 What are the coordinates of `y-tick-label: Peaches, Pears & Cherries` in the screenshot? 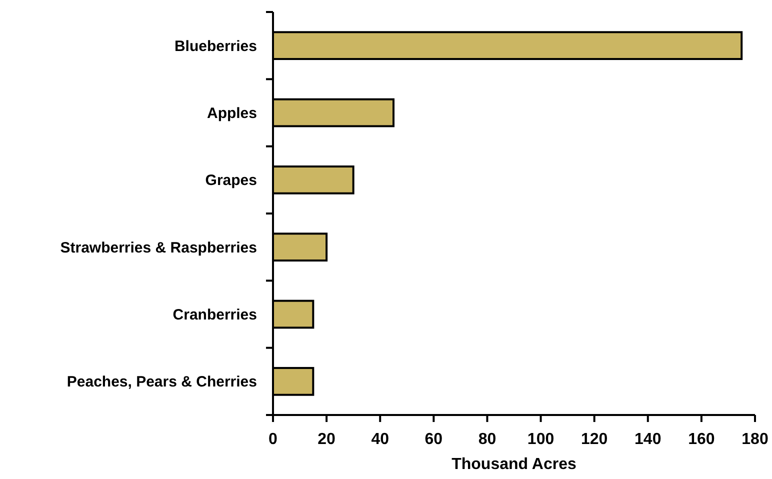 It's located at (161, 382).